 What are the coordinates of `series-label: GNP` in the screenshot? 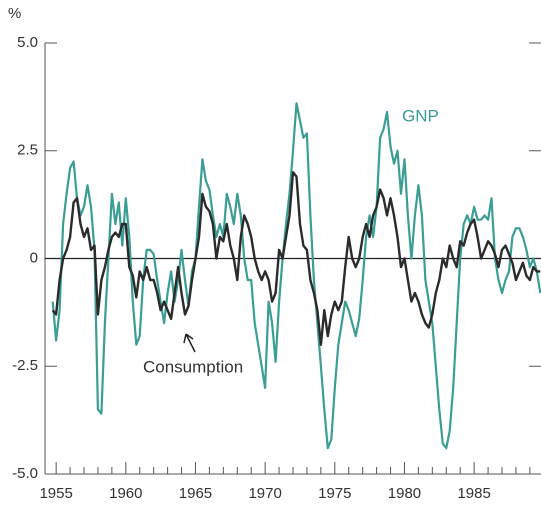 It's located at (420, 115).